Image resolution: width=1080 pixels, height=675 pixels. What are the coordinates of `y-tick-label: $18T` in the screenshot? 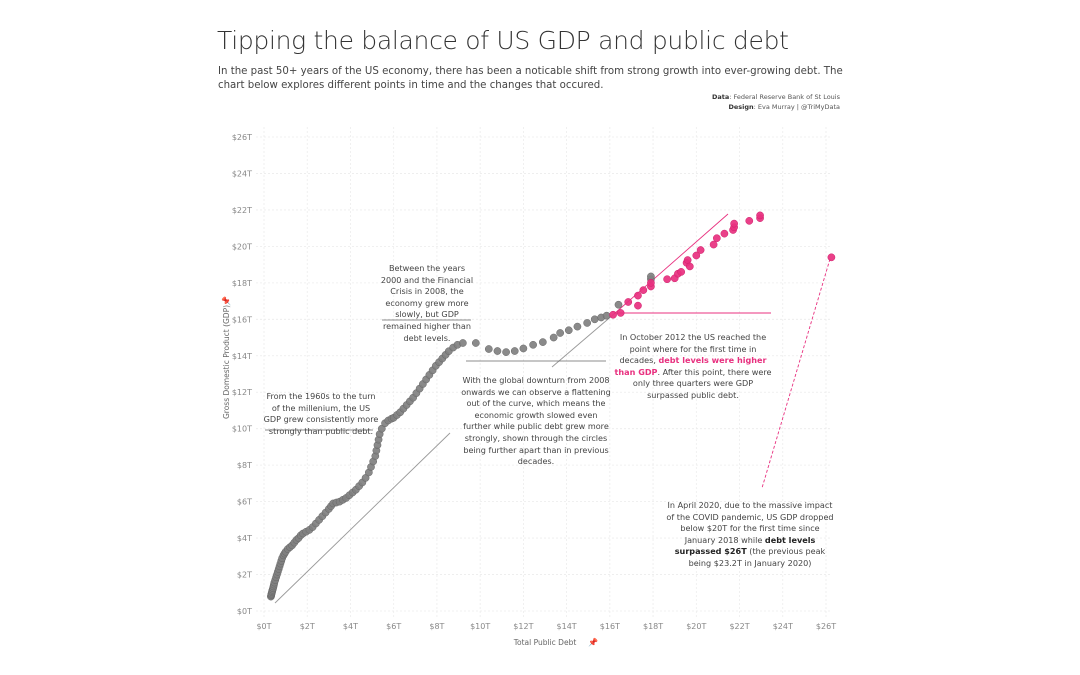 It's located at (242, 283).